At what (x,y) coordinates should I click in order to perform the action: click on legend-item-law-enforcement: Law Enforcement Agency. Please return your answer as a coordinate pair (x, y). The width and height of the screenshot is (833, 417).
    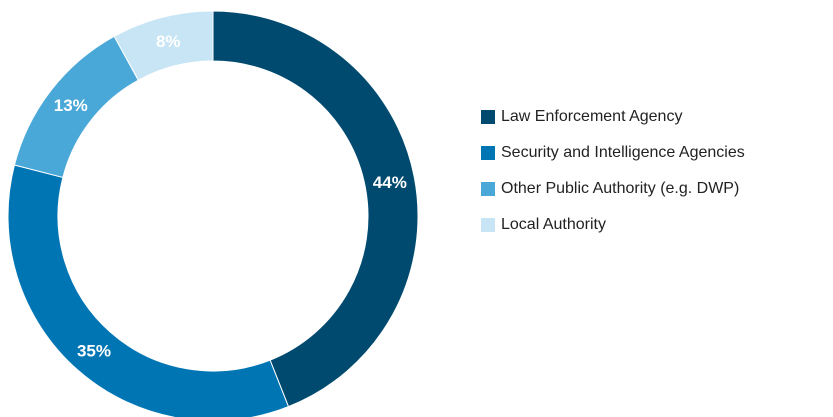
    Looking at the image, I should click on (656, 117).